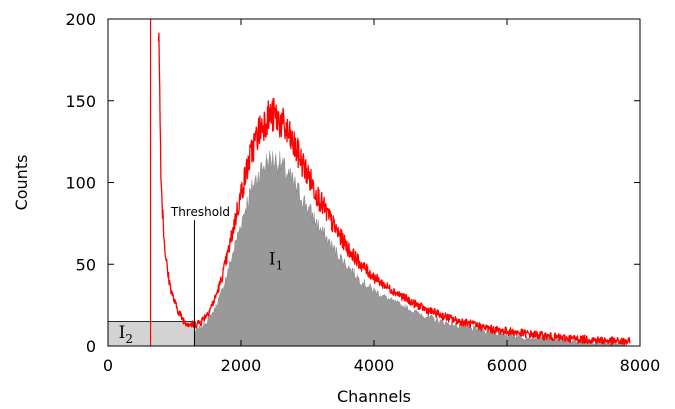 This screenshot has width=675, height=409. I want to click on region-label-i1-main: I, so click(272, 259).